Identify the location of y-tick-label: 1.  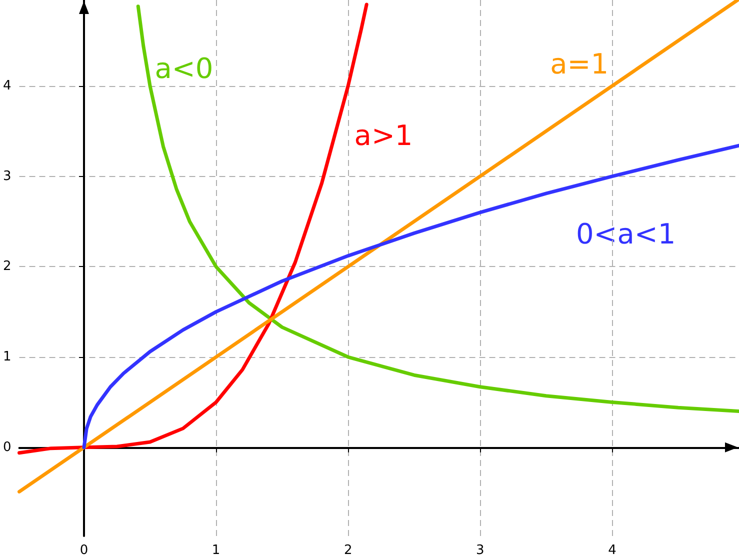
(7, 357).